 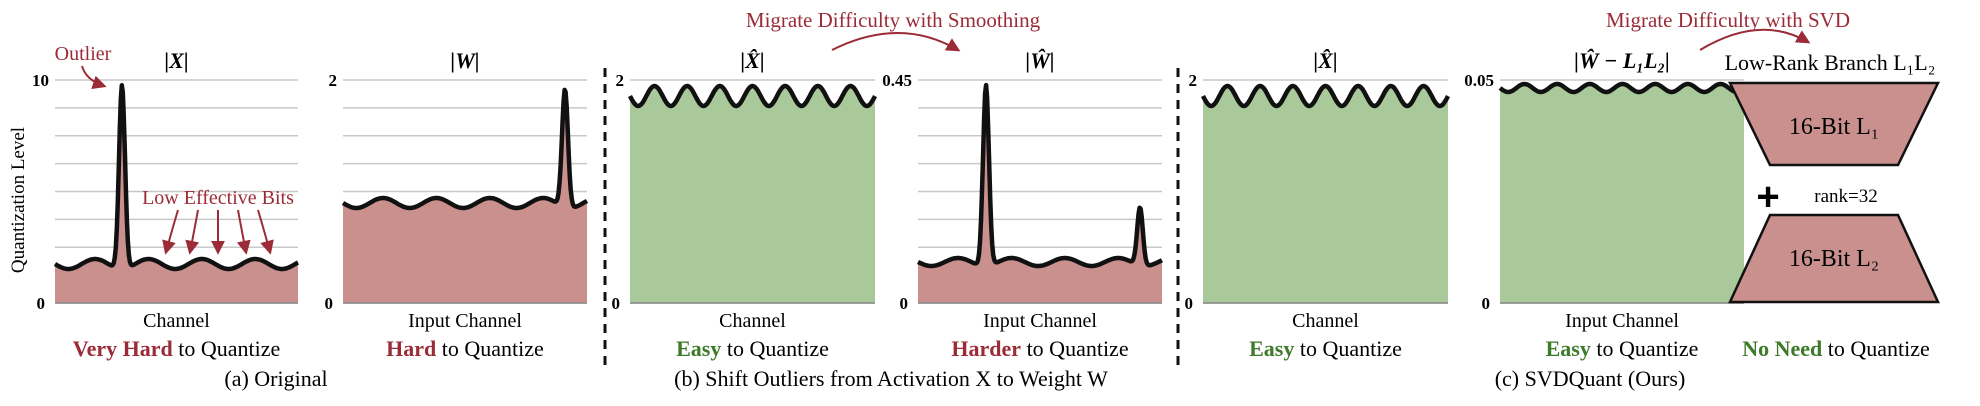 What do you see at coordinates (176, 60) in the screenshot?
I see `panel-title: |X|` at bounding box center [176, 60].